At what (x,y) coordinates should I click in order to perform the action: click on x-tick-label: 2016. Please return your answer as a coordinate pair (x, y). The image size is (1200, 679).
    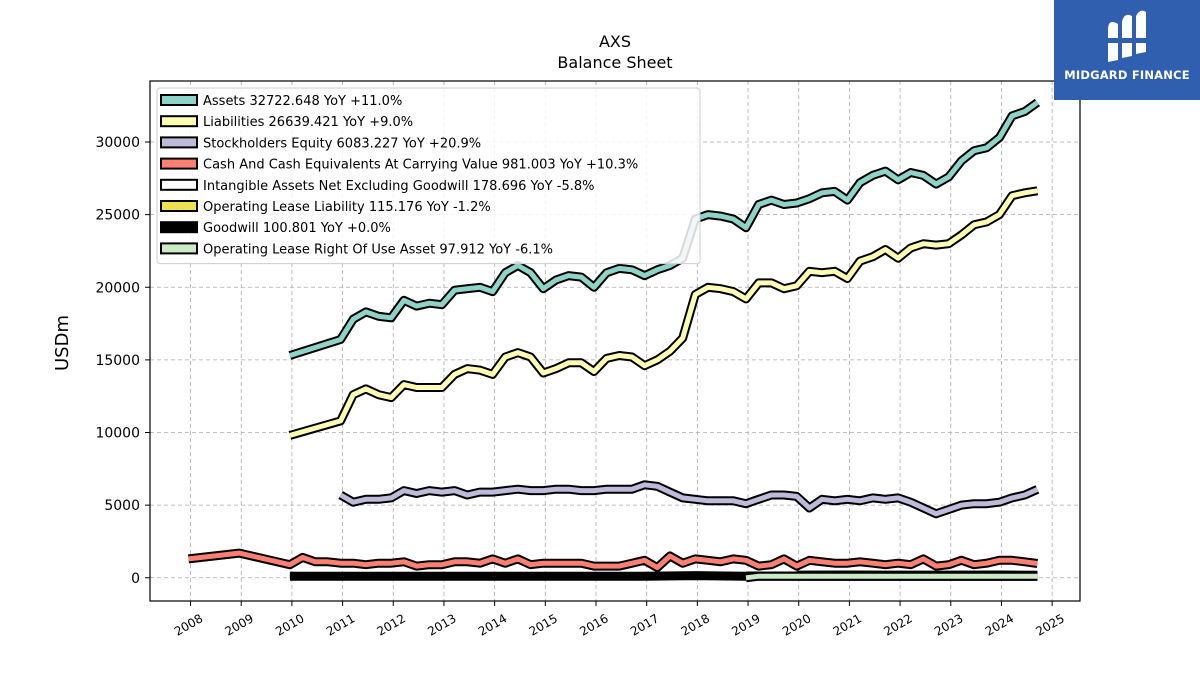
    Looking at the image, I should click on (593, 624).